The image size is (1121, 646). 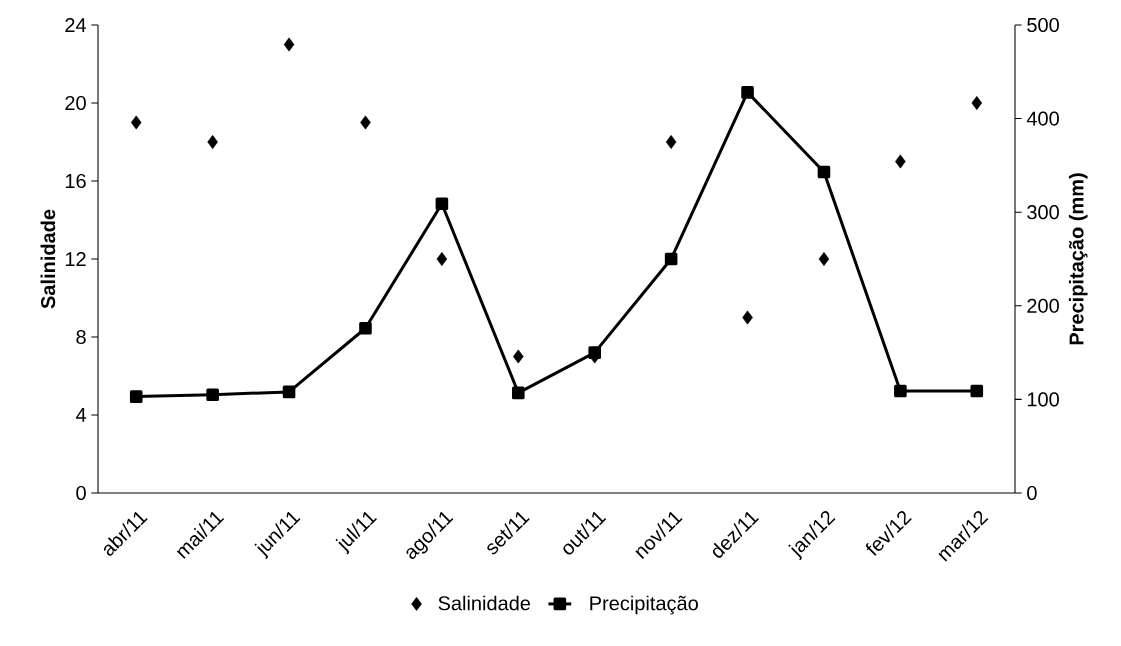 I want to click on y-tick-label: 8, so click(x=81, y=337).